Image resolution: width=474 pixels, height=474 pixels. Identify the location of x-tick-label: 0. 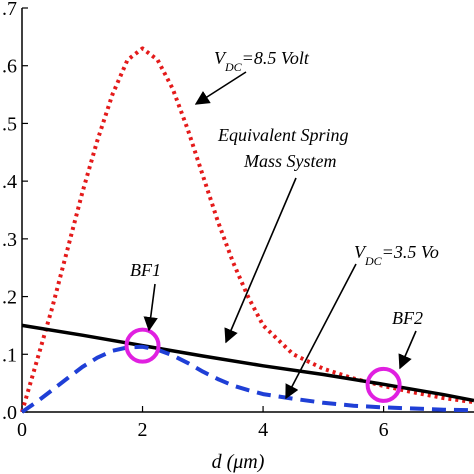
(22, 430).